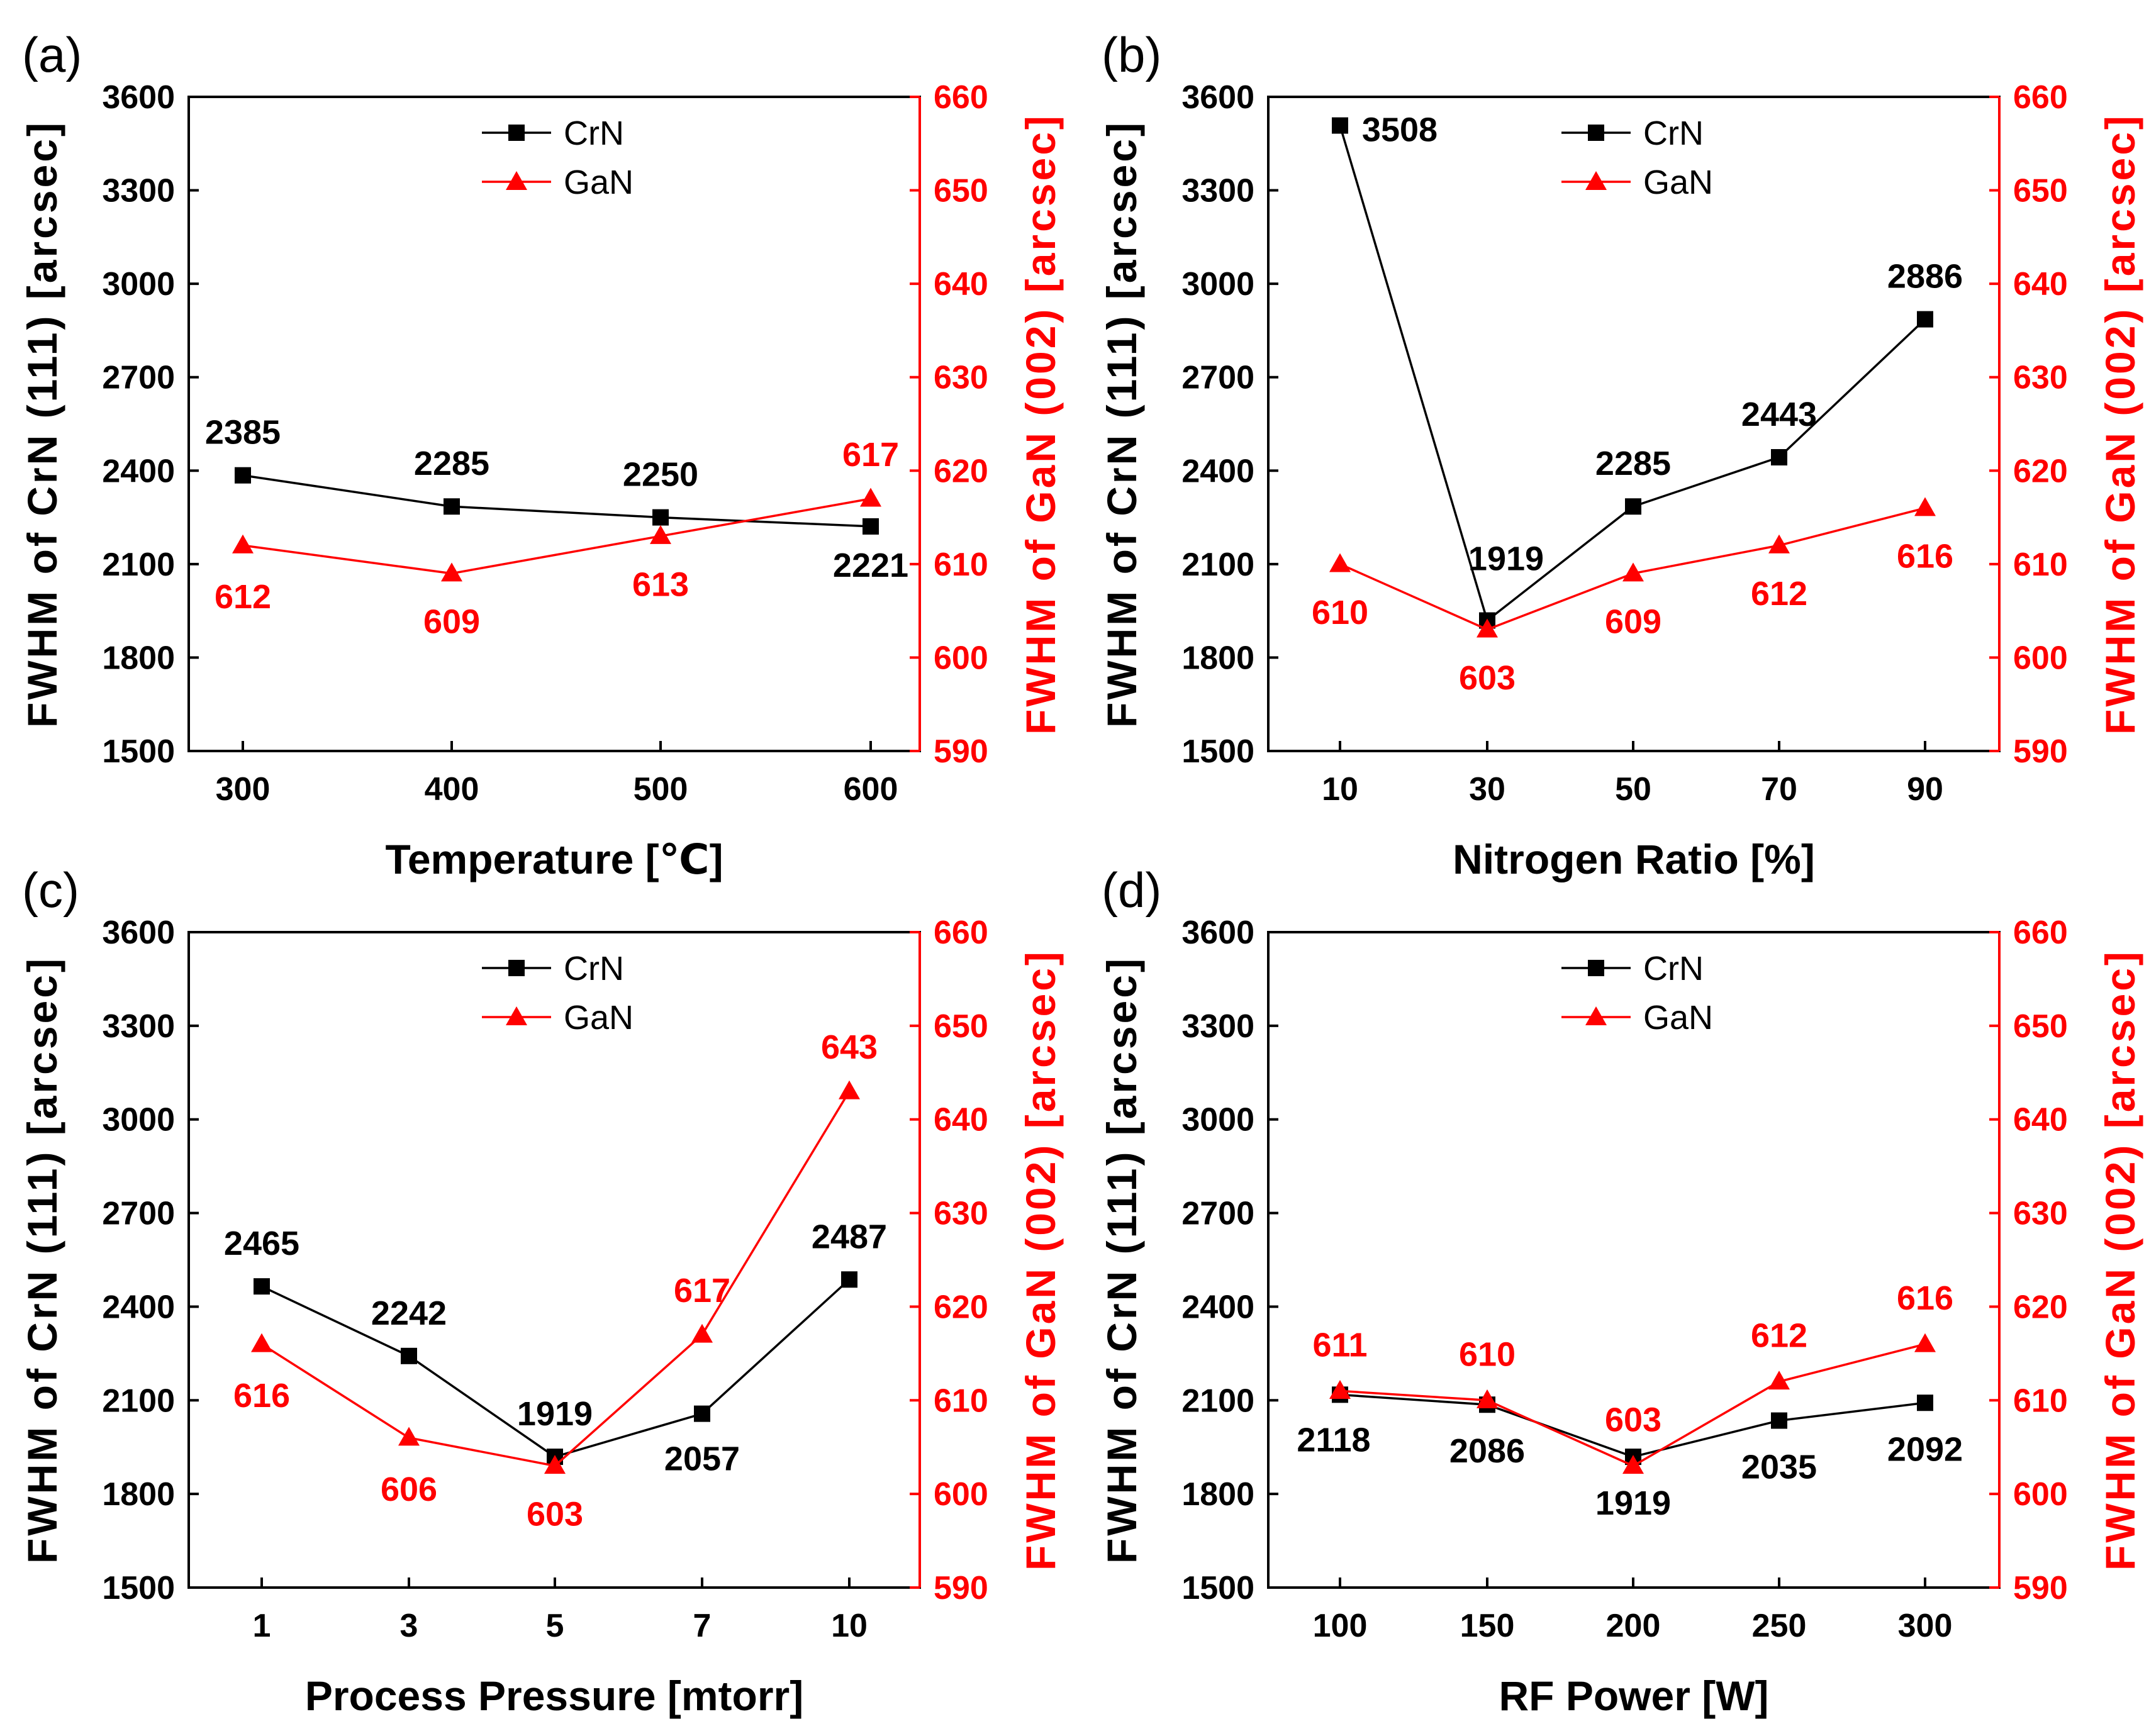  What do you see at coordinates (870, 565) in the screenshot?
I see `data-label-crn: 2221` at bounding box center [870, 565].